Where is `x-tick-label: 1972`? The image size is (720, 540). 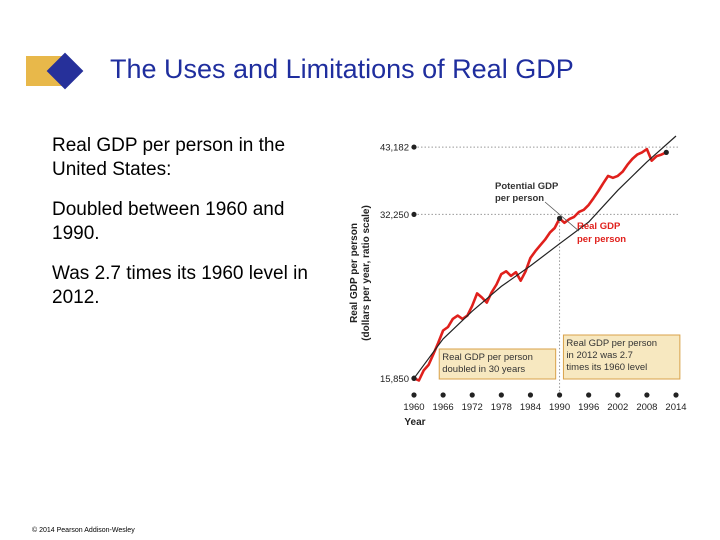
x-tick-label: 1972 is located at coordinates (472, 407).